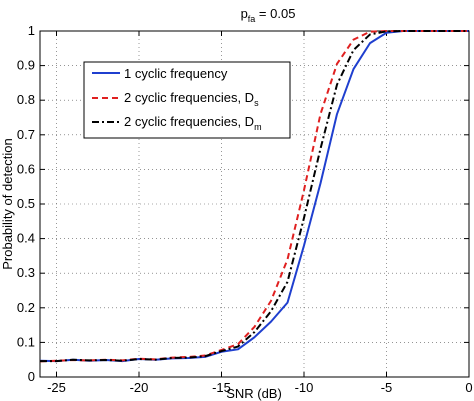 This screenshot has width=474, height=401. I want to click on chart-title: pfa = 0.05, so click(268, 15).